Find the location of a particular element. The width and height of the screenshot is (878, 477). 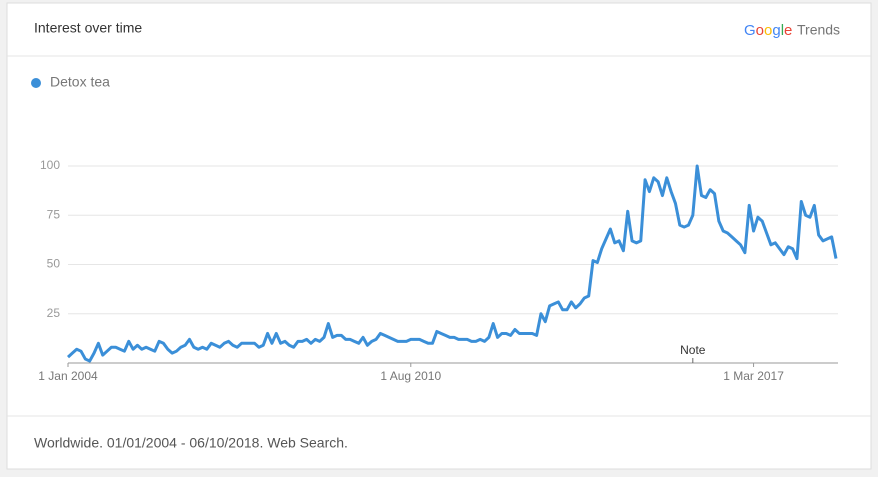

card-title: Interest over time is located at coordinates (88, 28).